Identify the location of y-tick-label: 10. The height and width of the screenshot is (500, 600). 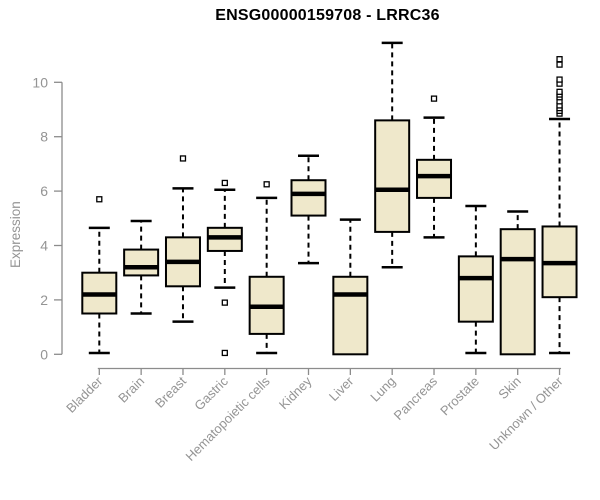
(40, 82).